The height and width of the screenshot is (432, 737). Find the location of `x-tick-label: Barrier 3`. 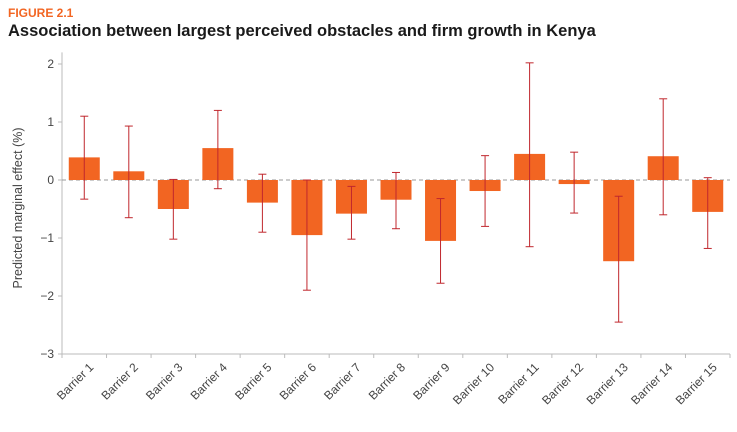

x-tick-label: Barrier 3 is located at coordinates (164, 381).